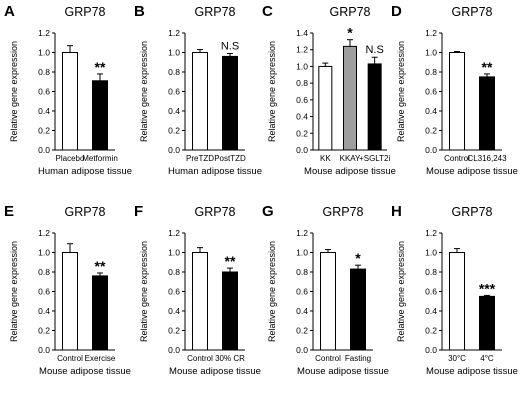 The height and width of the screenshot is (400, 520). What do you see at coordinates (302, 33) in the screenshot?
I see `y-tick-label: 1.4` at bounding box center [302, 33].